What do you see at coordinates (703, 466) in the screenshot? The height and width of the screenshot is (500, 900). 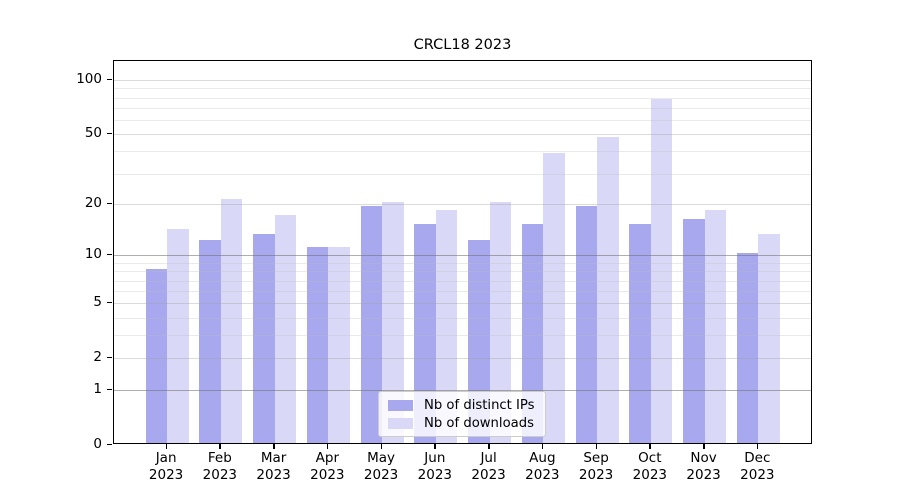 I see `x-tick-label-nov: Nov 2023` at bounding box center [703, 466].